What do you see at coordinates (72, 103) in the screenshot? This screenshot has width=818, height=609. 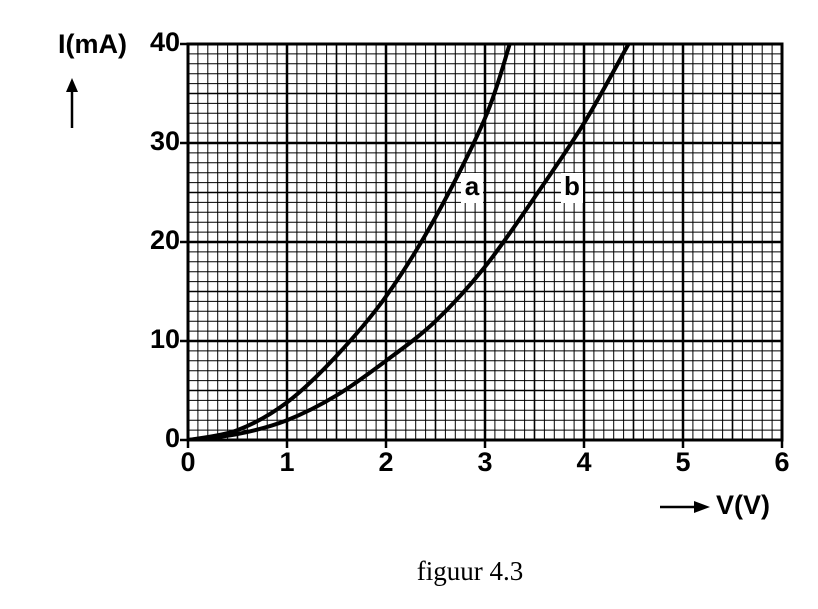 I see `y-arrow` at bounding box center [72, 103].